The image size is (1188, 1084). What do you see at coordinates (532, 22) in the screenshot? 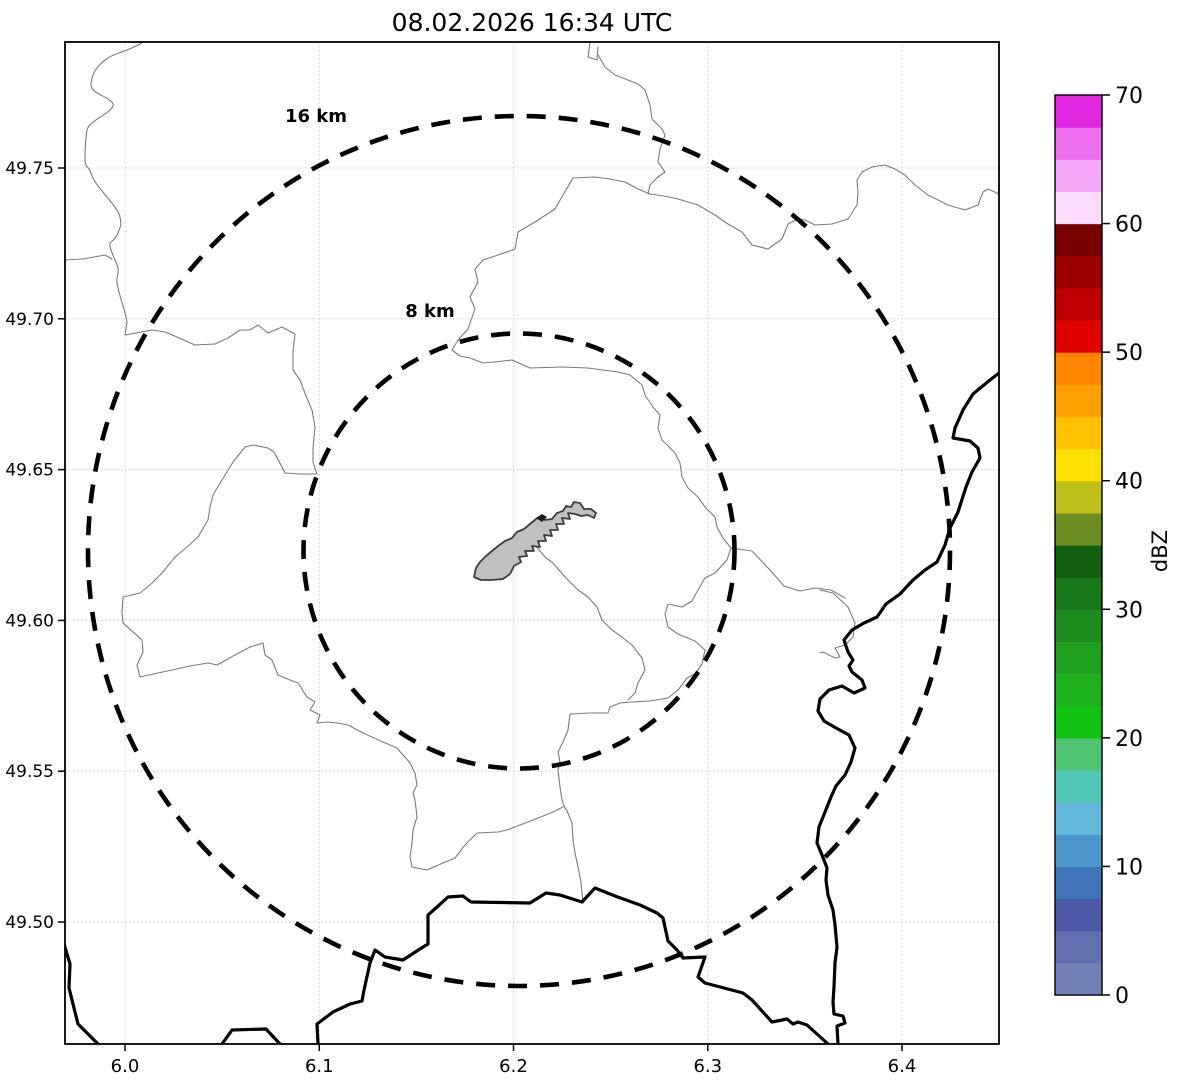
I see `figure-title: 08.02.2026 16:34 UTC` at bounding box center [532, 22].